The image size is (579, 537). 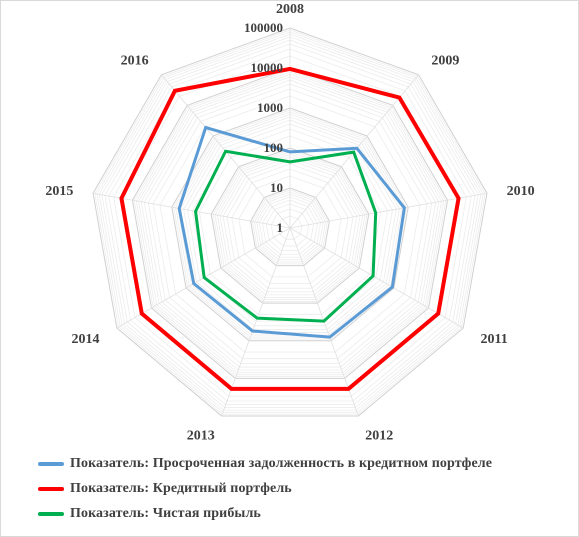 I want to click on tick-label-1: 1, so click(x=280, y=227).